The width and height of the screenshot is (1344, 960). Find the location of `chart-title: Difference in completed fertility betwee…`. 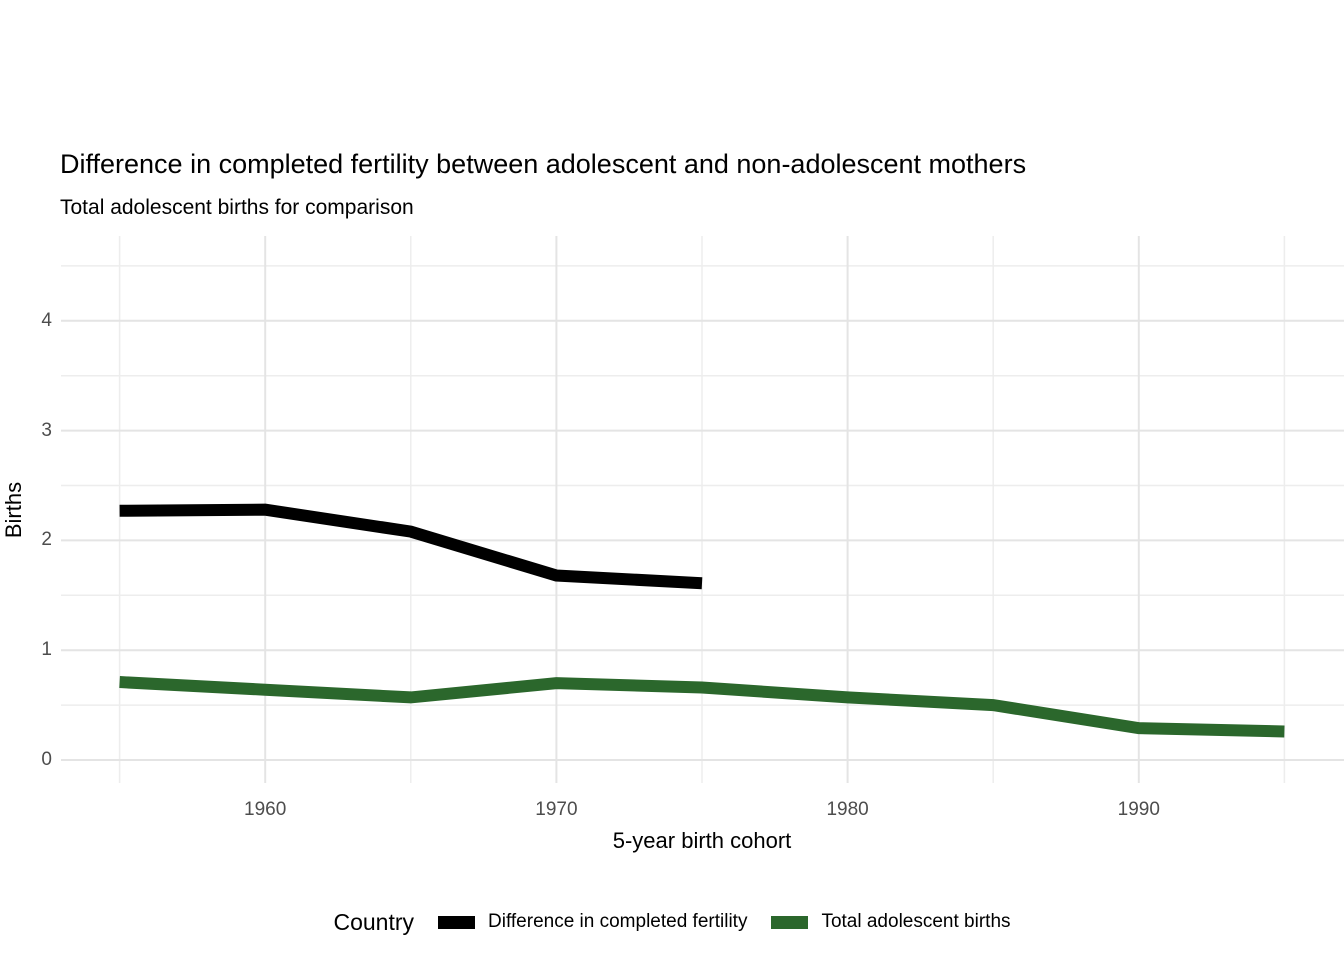

chart-title: Difference in completed fertility betwee… is located at coordinates (543, 164).